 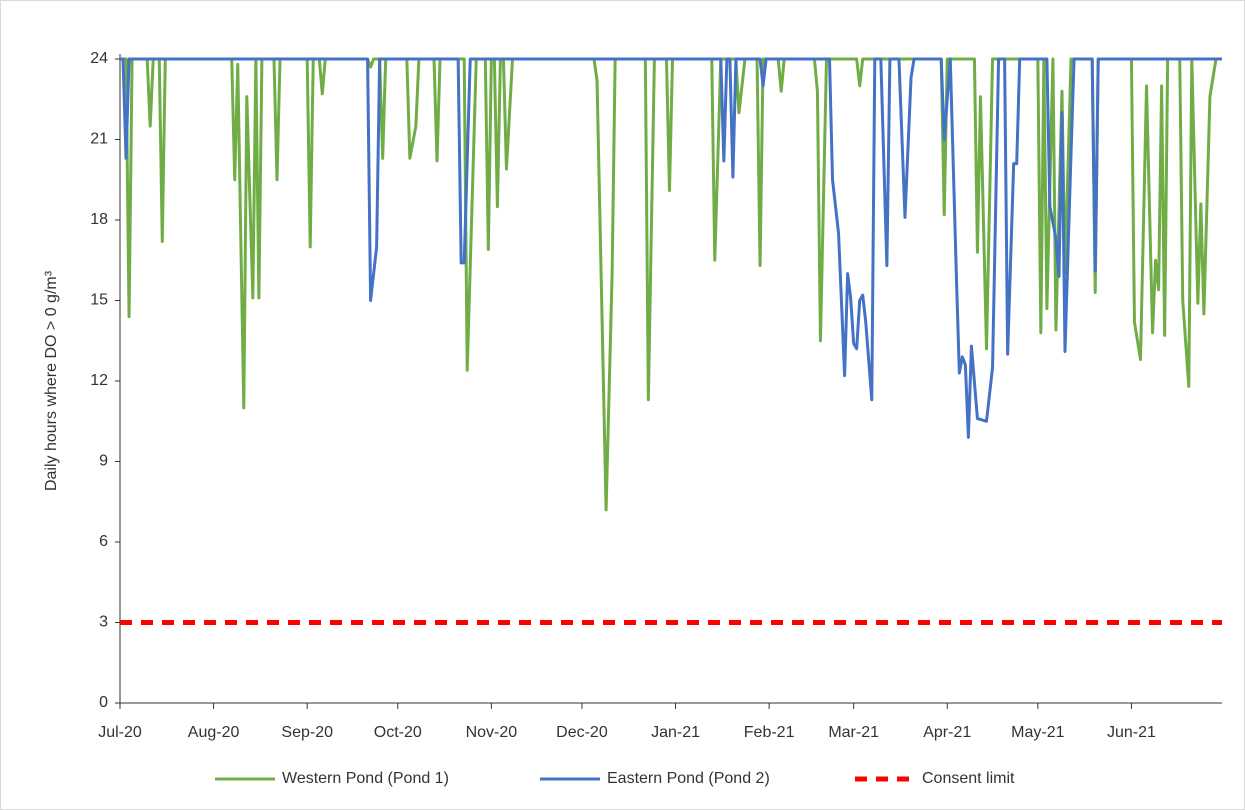 What do you see at coordinates (582, 732) in the screenshot?
I see `x-tick-label: Dec-20` at bounding box center [582, 732].